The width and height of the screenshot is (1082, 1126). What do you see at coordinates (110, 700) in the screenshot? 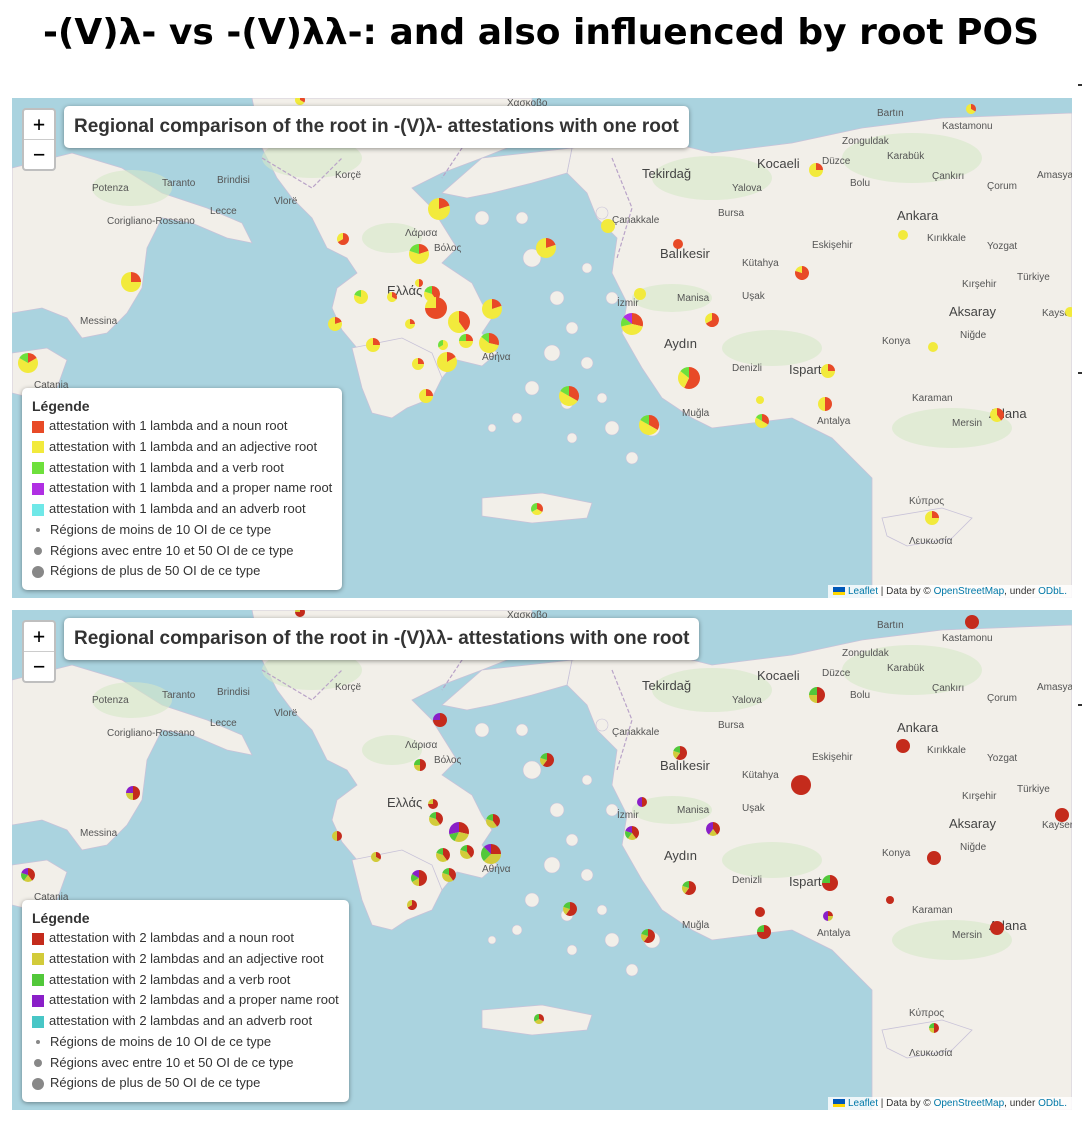
I see `place-label: Potenza` at bounding box center [110, 700].